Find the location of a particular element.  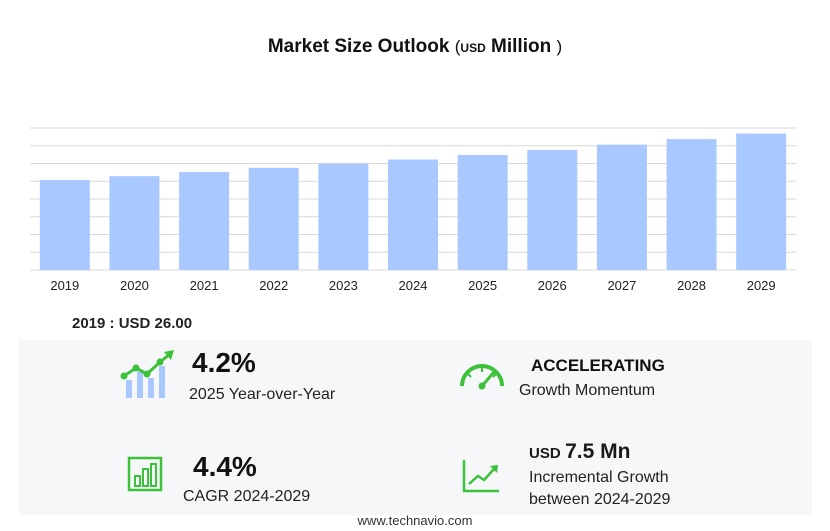

bar-2025 is located at coordinates (482, 212).